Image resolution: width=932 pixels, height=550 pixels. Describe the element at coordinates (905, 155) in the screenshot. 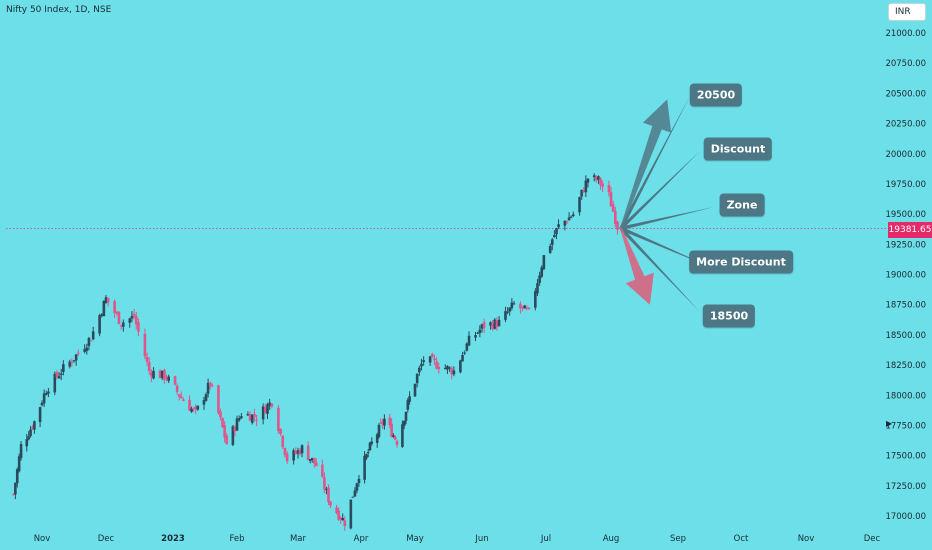

I see `y-tick-label: 20000.00` at that location.